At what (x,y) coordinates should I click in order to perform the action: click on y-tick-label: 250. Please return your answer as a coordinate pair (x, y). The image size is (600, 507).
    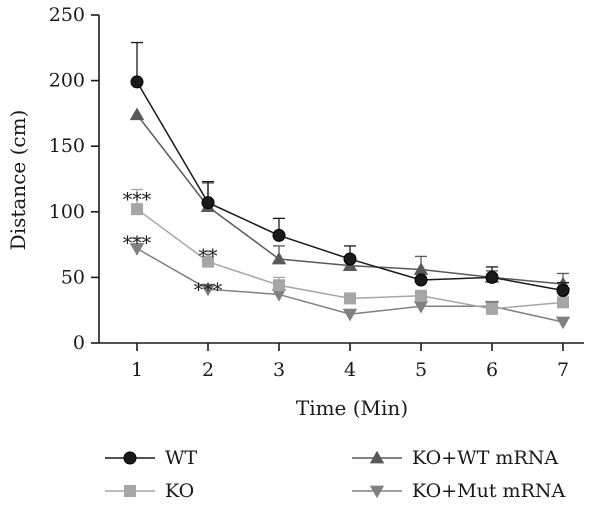
    Looking at the image, I should click on (67, 15).